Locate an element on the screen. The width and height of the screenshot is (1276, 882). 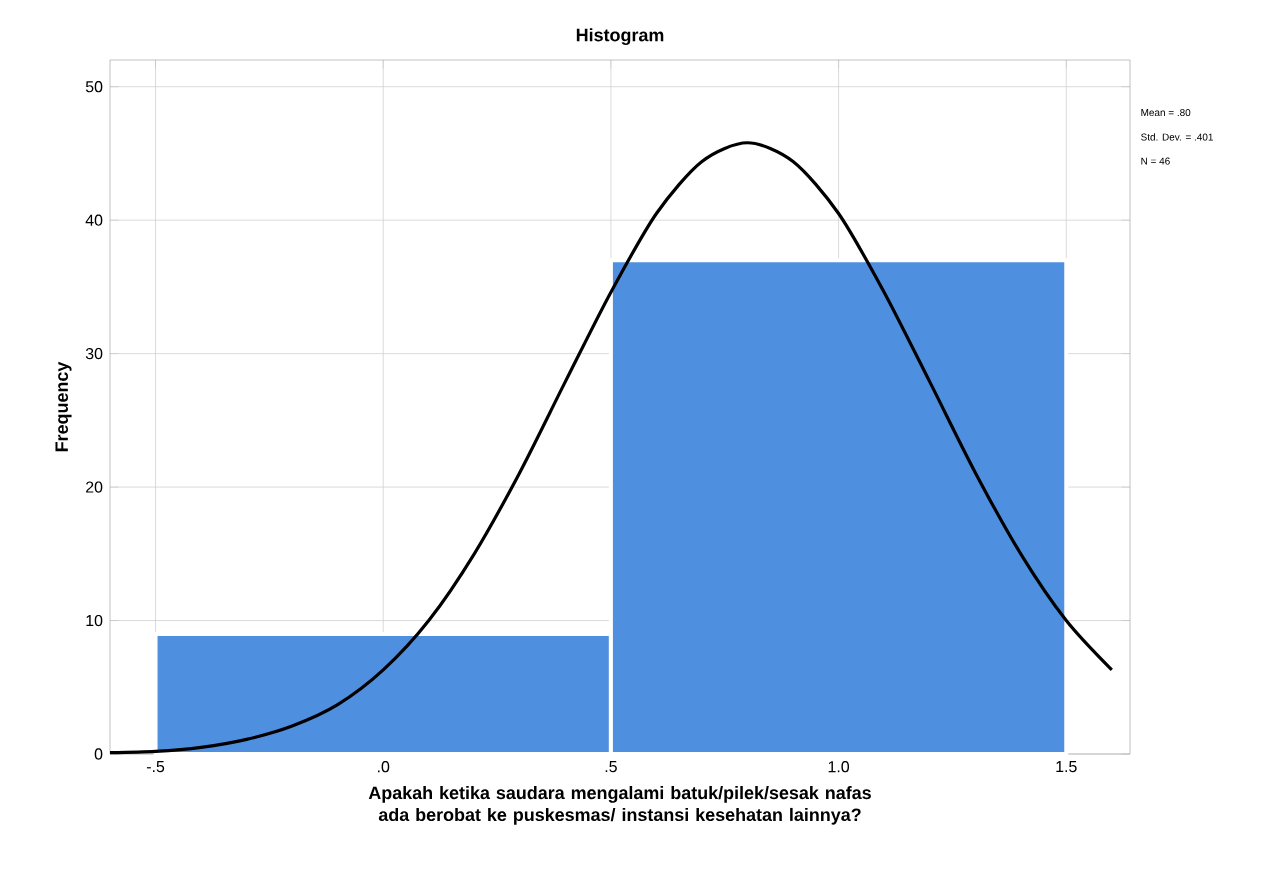
chart-title: Histogram is located at coordinates (620, 37).